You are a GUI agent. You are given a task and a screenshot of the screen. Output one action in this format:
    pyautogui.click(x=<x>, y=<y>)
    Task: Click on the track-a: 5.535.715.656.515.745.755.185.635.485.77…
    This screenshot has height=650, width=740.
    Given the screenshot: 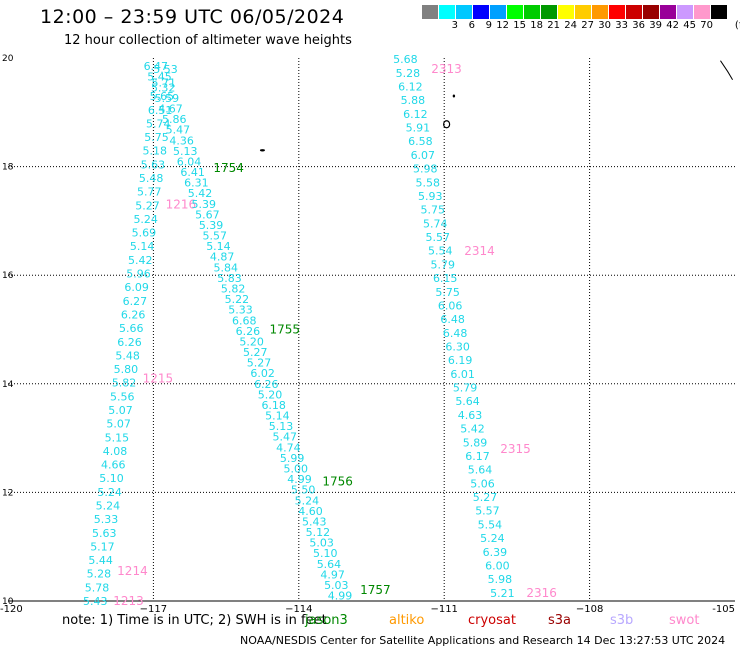 What is the action you would take?
    pyautogui.click(x=139, y=335)
    